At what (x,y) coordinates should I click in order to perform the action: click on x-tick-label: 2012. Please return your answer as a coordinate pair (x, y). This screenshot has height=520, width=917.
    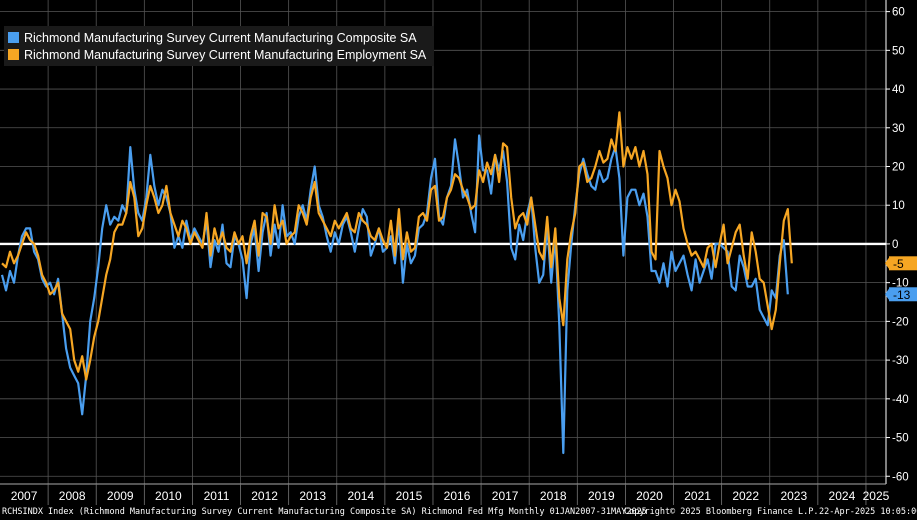
    Looking at the image, I should click on (264, 496).